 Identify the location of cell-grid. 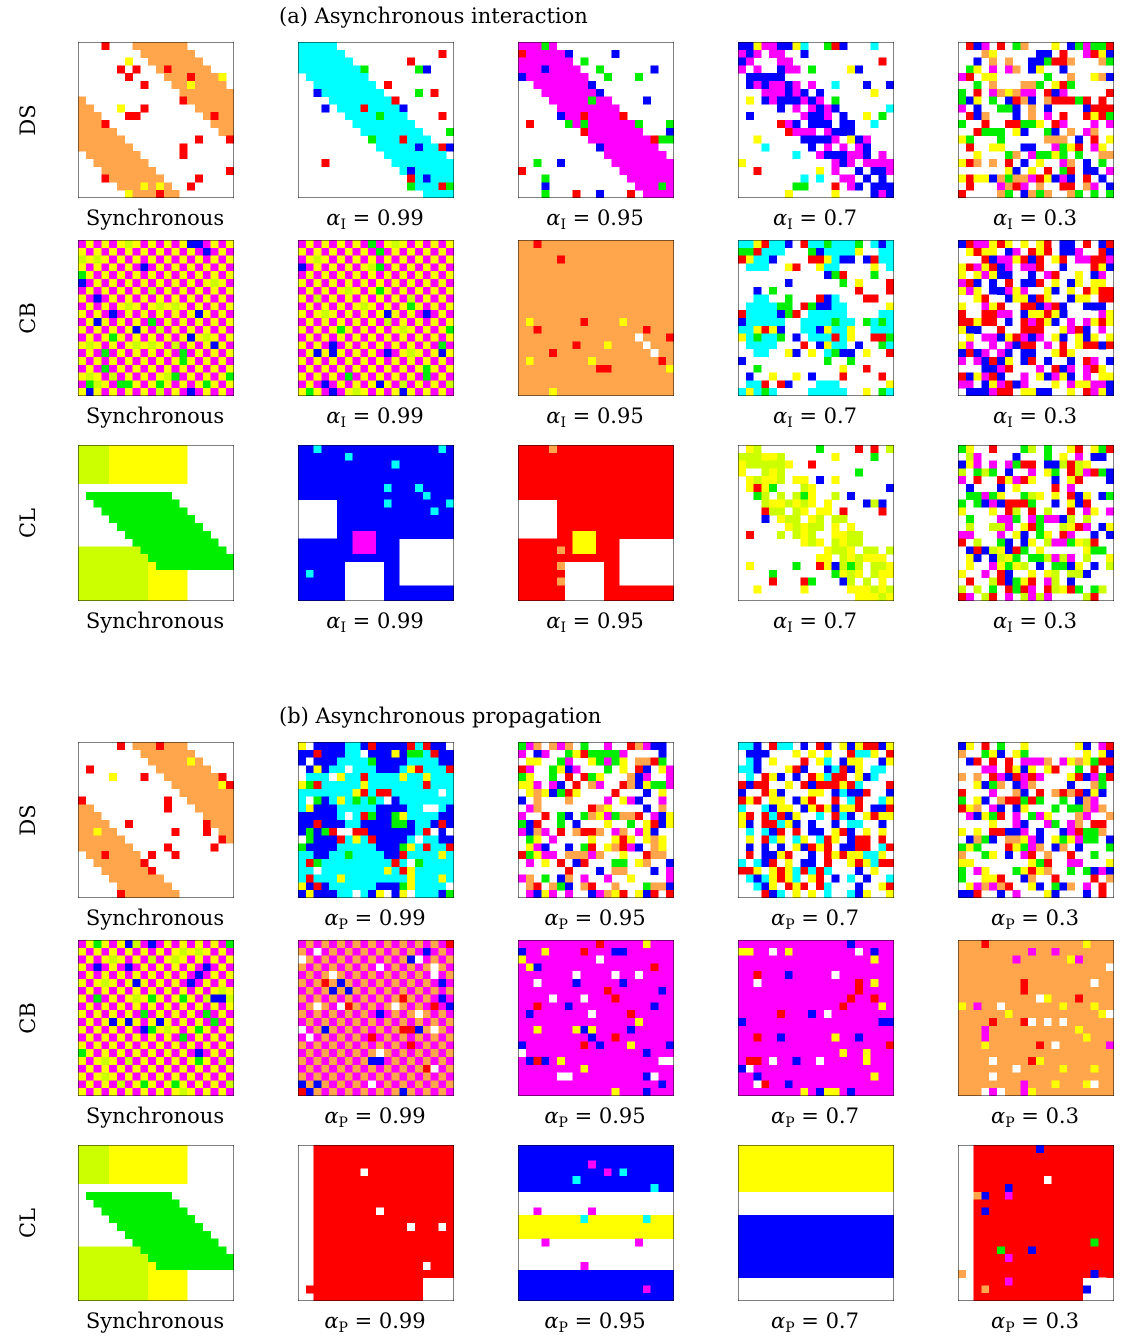
(376, 820).